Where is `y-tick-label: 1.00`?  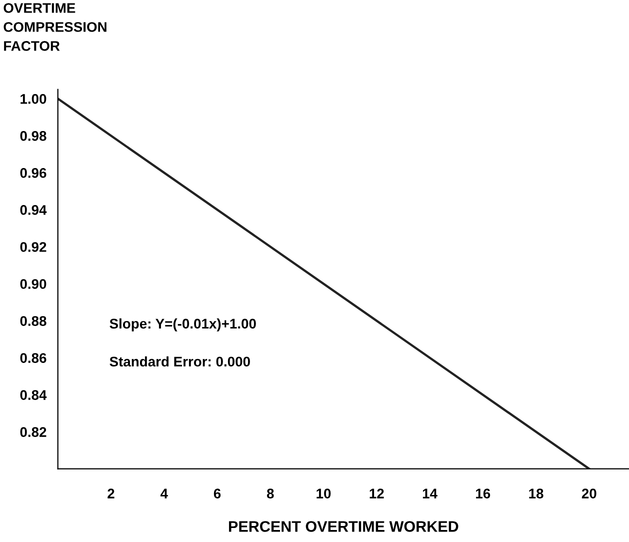
y-tick-label: 1.00 is located at coordinates (33, 99).